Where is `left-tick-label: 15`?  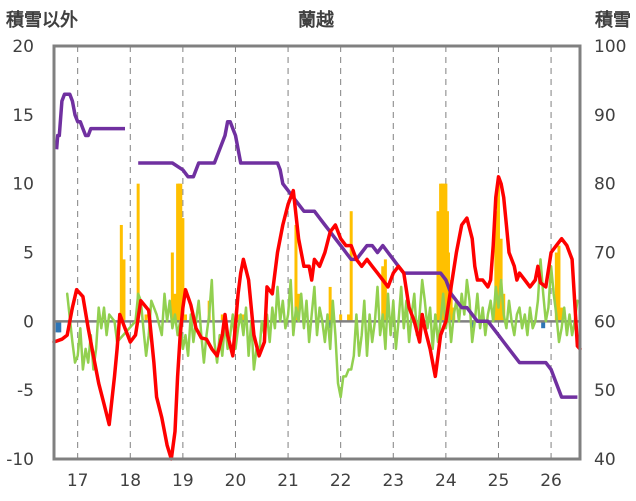
left-tick-label: 15 is located at coordinates (23, 116).